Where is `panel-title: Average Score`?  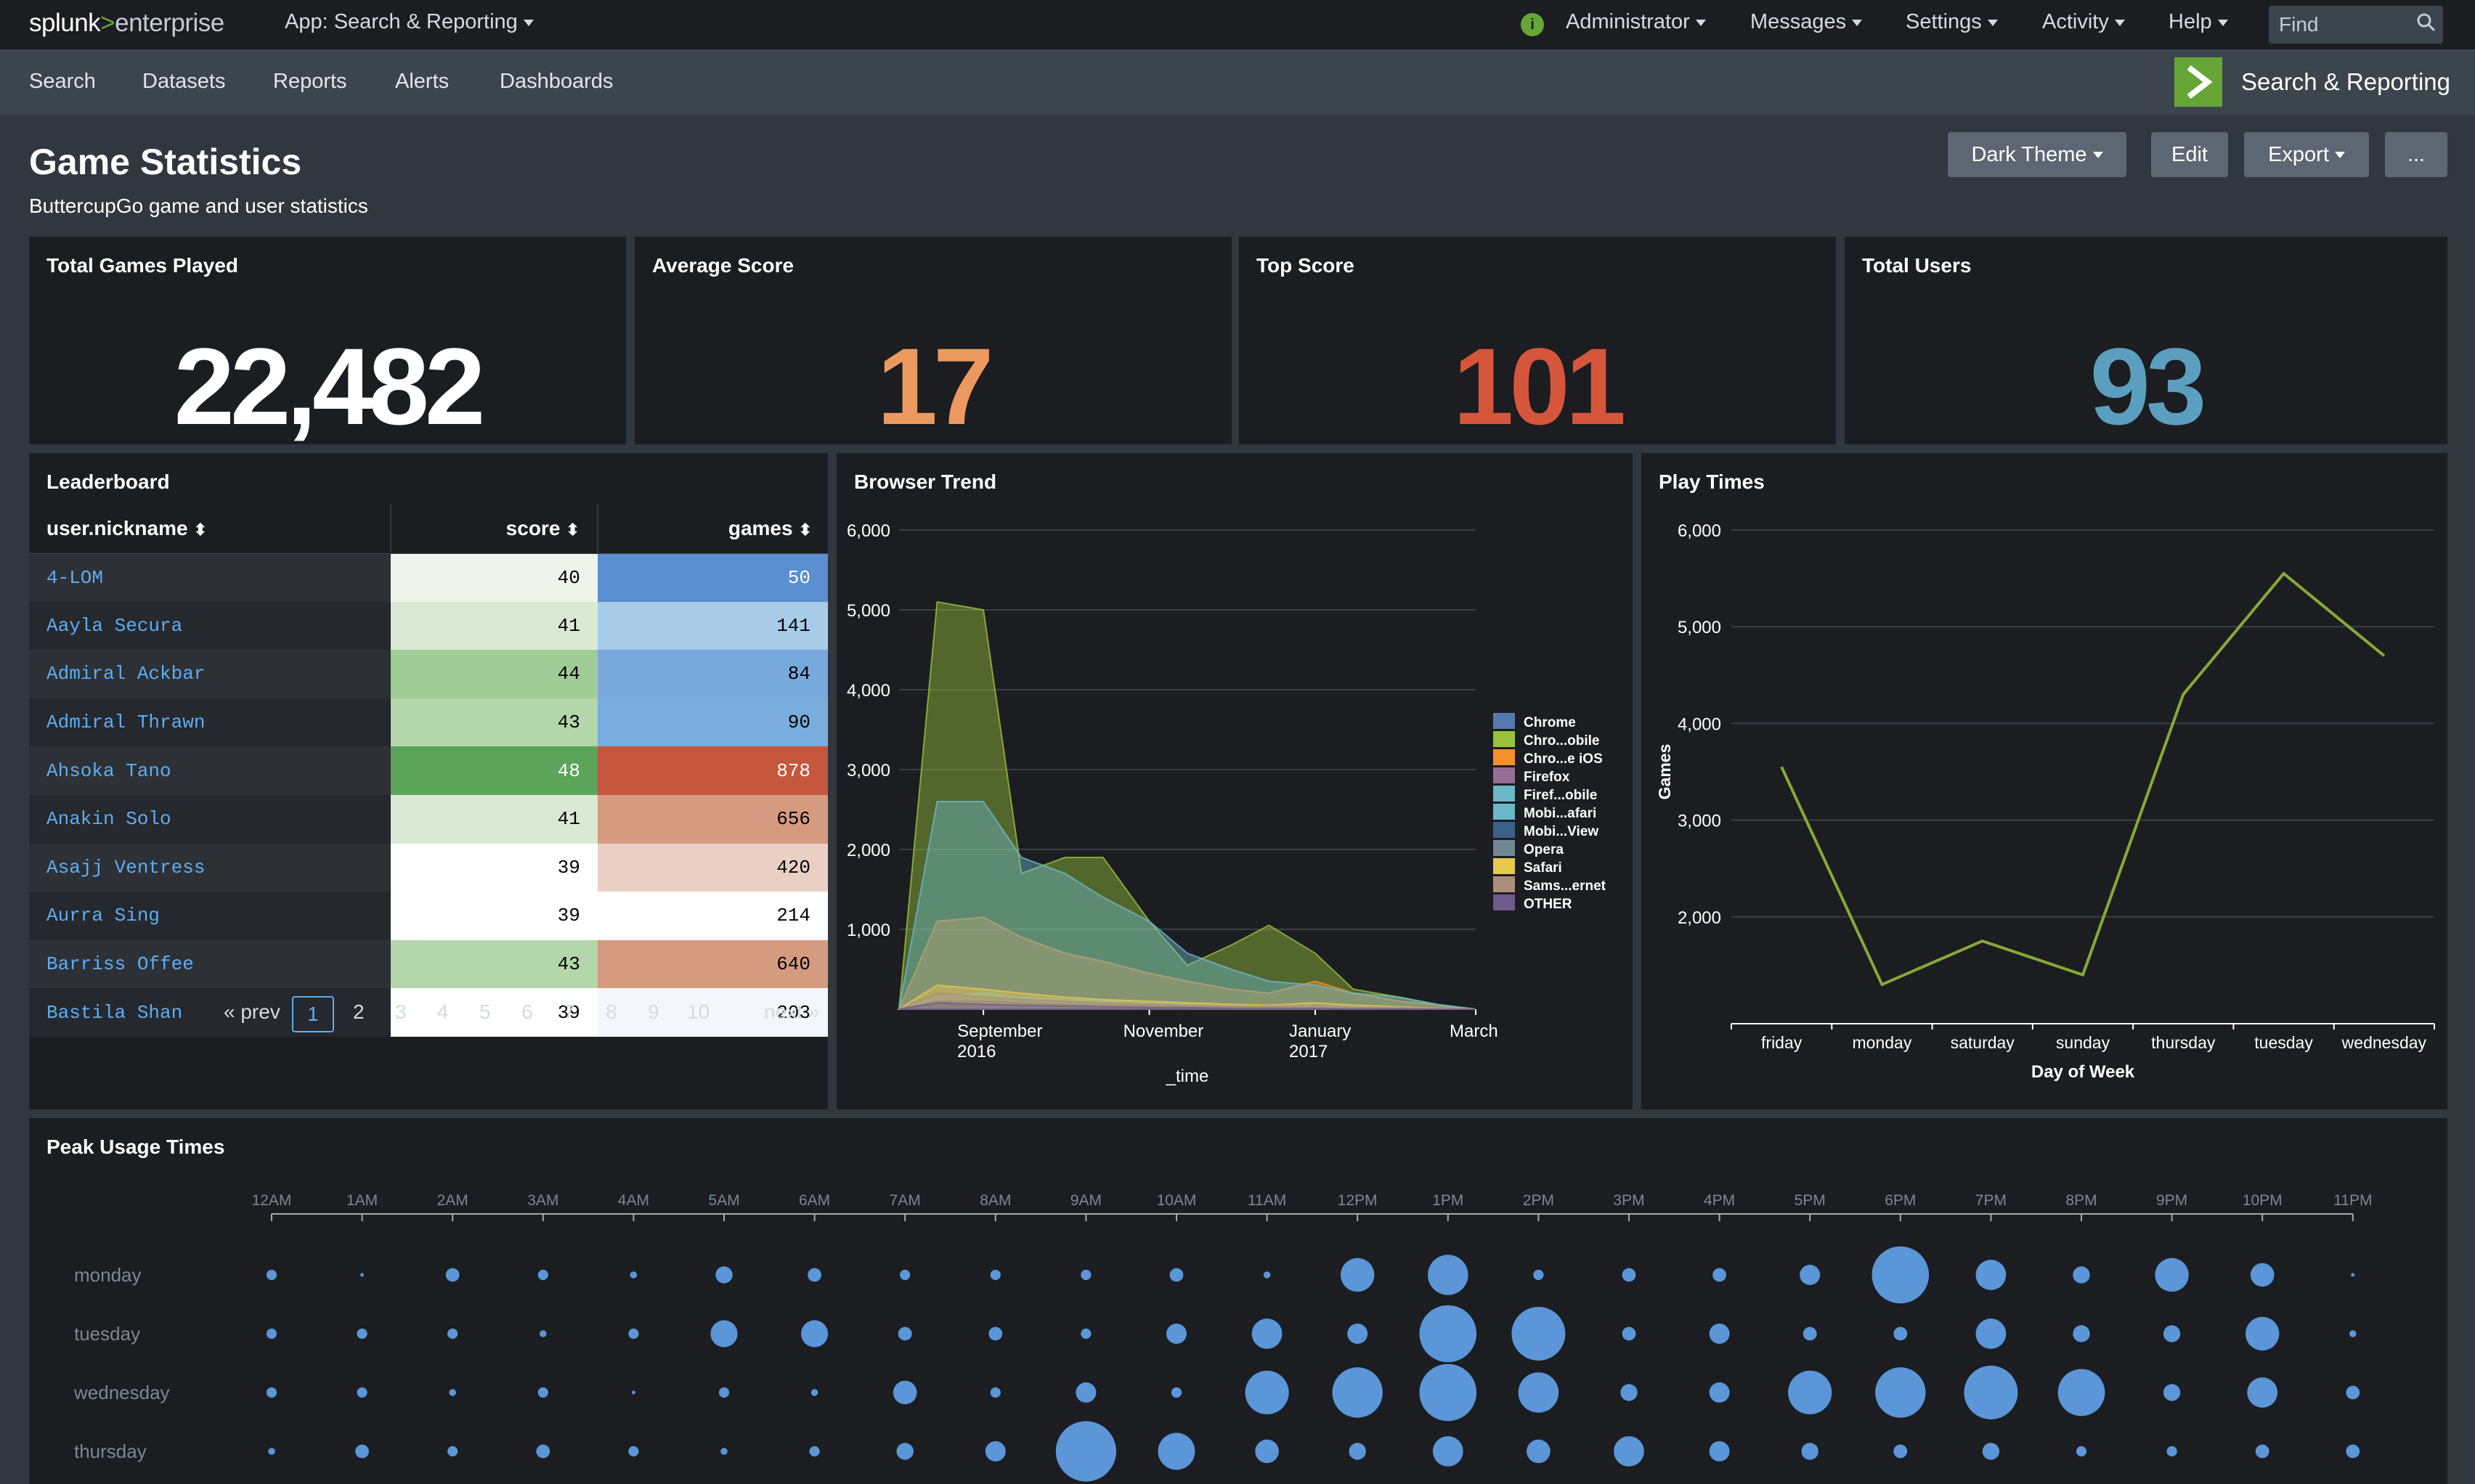 panel-title: Average Score is located at coordinates (723, 265).